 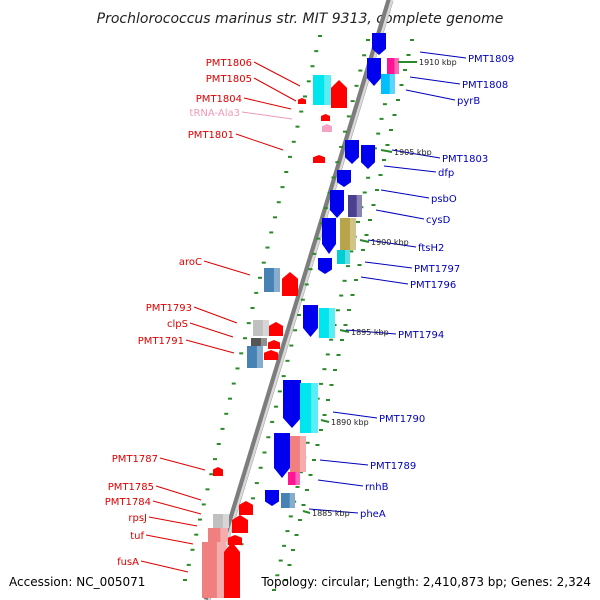 What do you see at coordinates (218, 471) in the screenshot?
I see `gene-pmt1787` at bounding box center [218, 471].